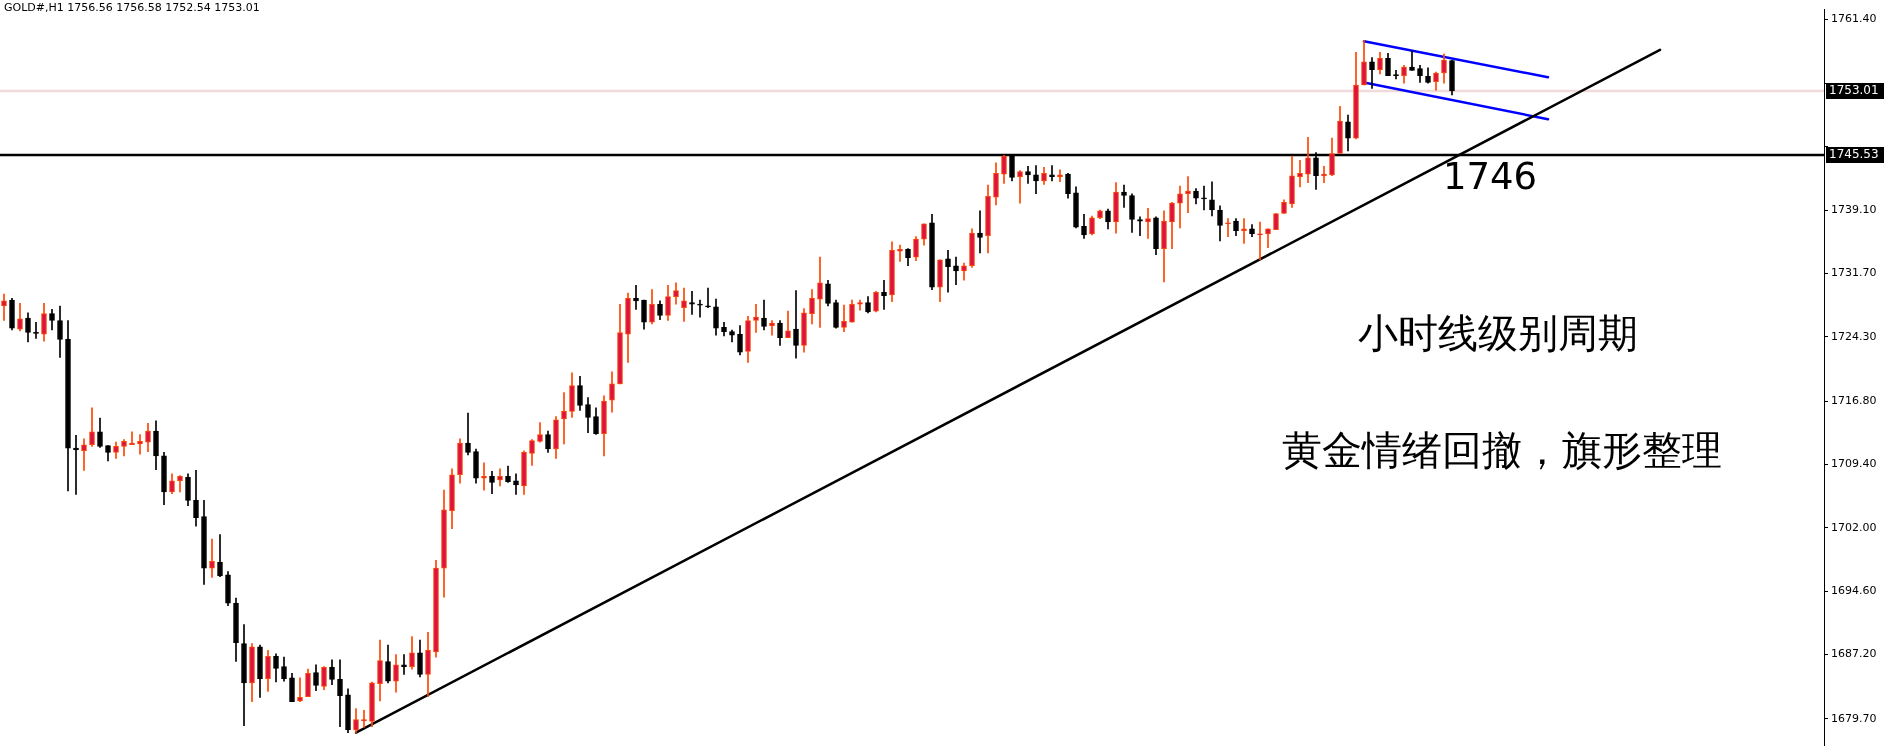 The height and width of the screenshot is (755, 1901). What do you see at coordinates (1854, 527) in the screenshot?
I see `y-tick-label: 1702.00` at bounding box center [1854, 527].